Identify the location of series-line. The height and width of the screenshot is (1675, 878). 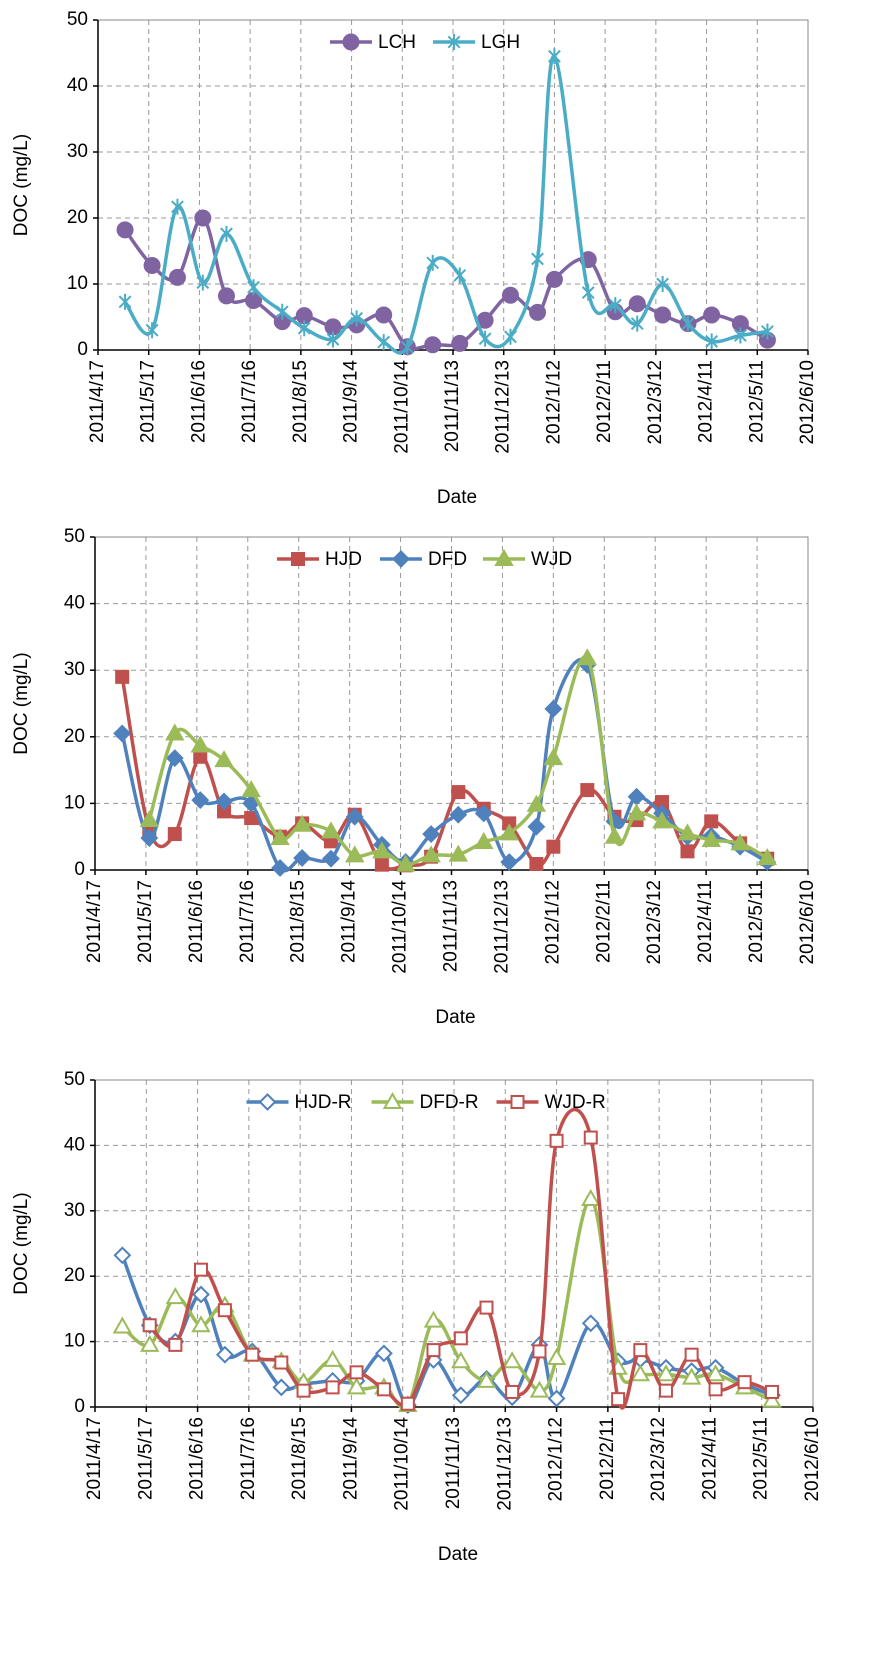
(444, 773).